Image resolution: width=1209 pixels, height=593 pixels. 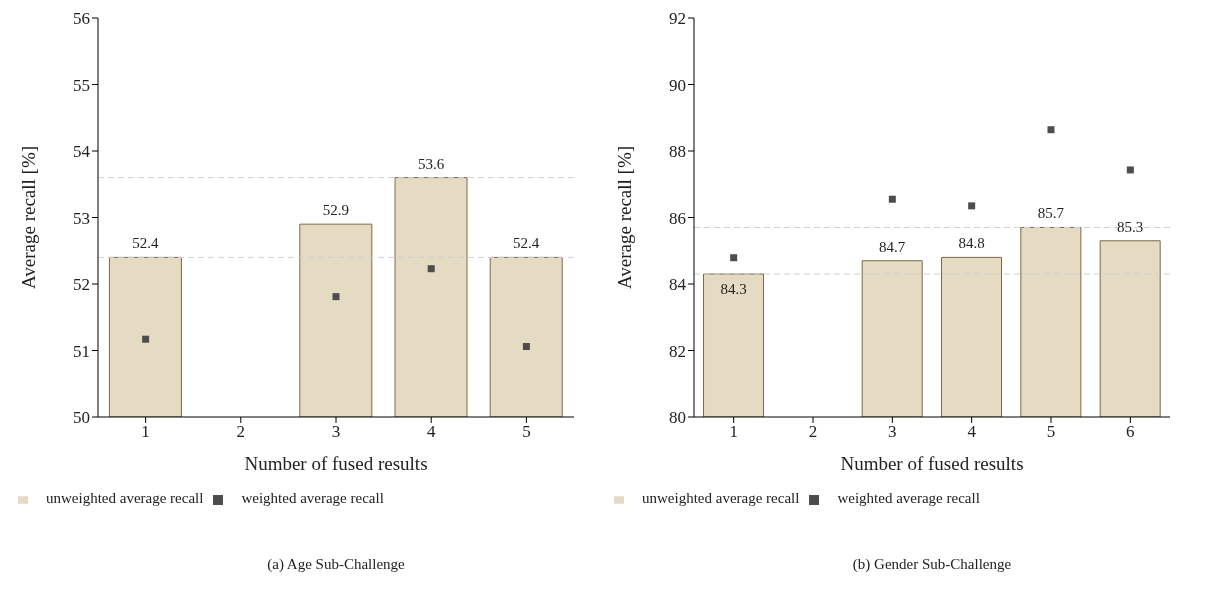 I want to click on y-tick-label: 88, so click(x=677, y=152).